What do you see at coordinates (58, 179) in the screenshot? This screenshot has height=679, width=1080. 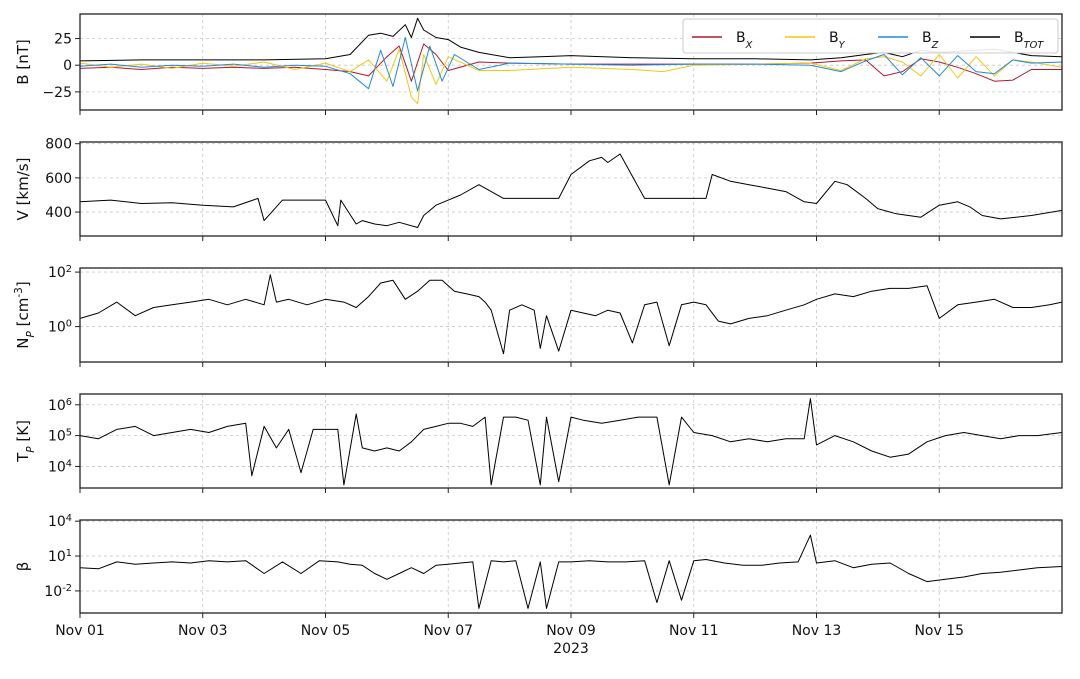 I see `ytick-label-1-1: 600` at bounding box center [58, 179].